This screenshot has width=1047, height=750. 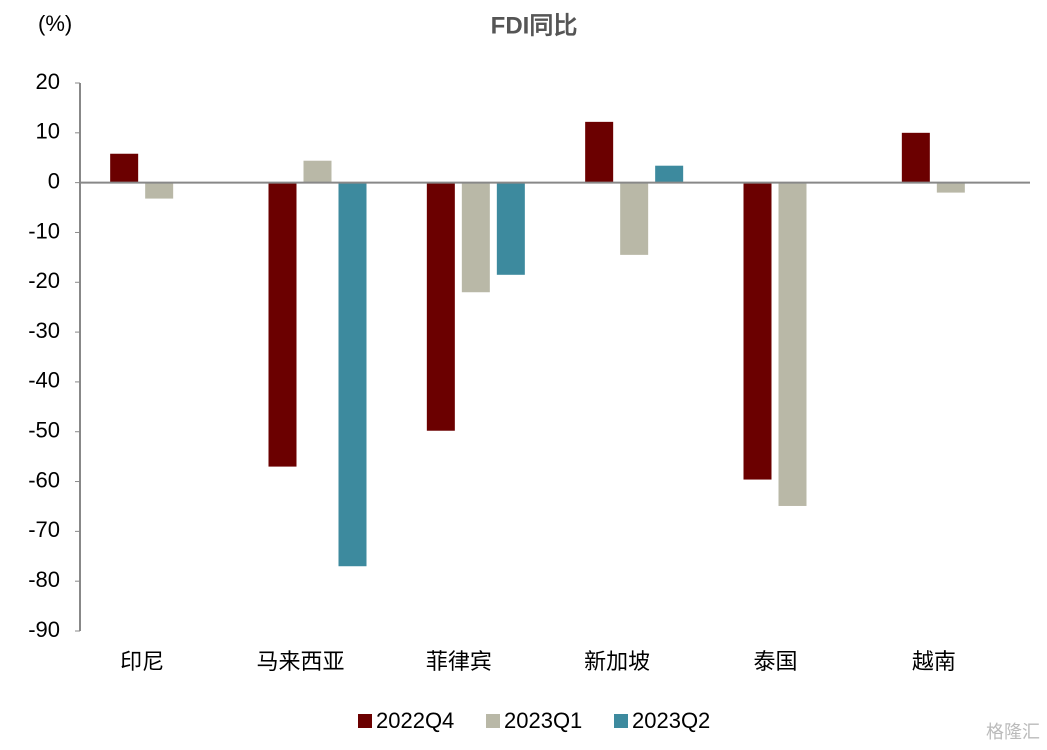 I want to click on chart-title: FDI同比, so click(x=534, y=25).